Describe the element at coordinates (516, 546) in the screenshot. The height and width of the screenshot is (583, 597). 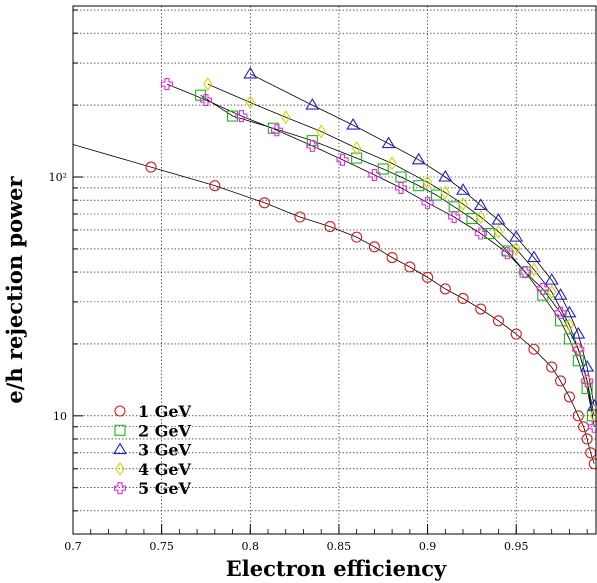
I see `x-tick-label: 0.95` at that location.